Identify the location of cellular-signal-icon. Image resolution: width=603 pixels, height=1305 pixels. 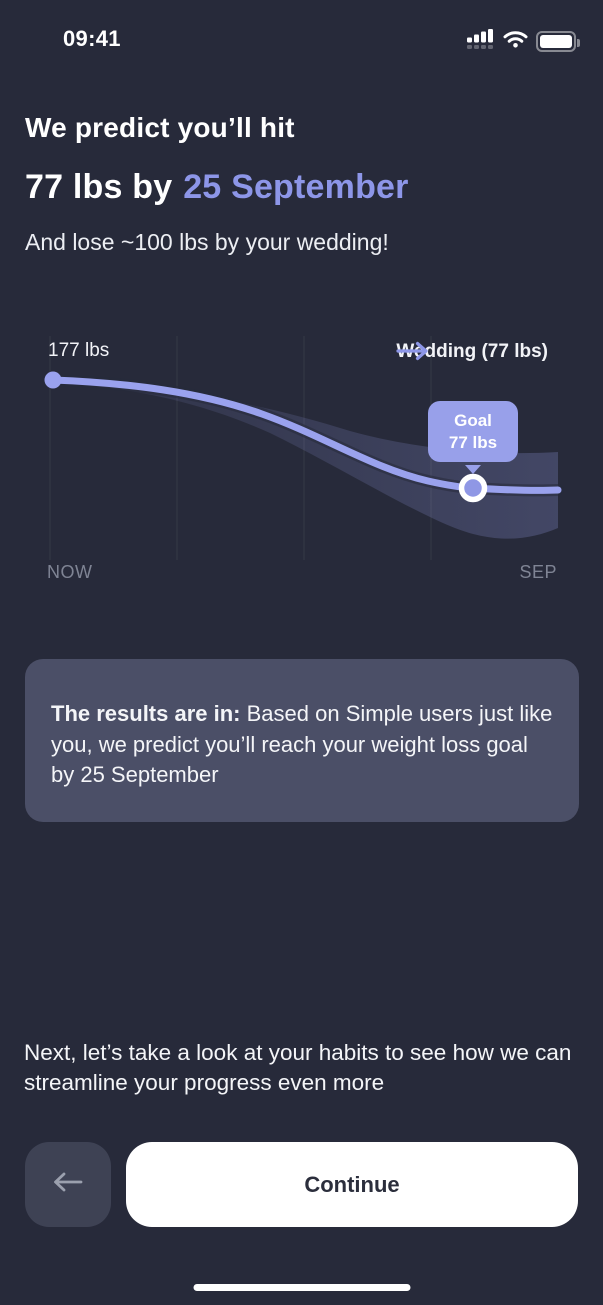
(481, 41).